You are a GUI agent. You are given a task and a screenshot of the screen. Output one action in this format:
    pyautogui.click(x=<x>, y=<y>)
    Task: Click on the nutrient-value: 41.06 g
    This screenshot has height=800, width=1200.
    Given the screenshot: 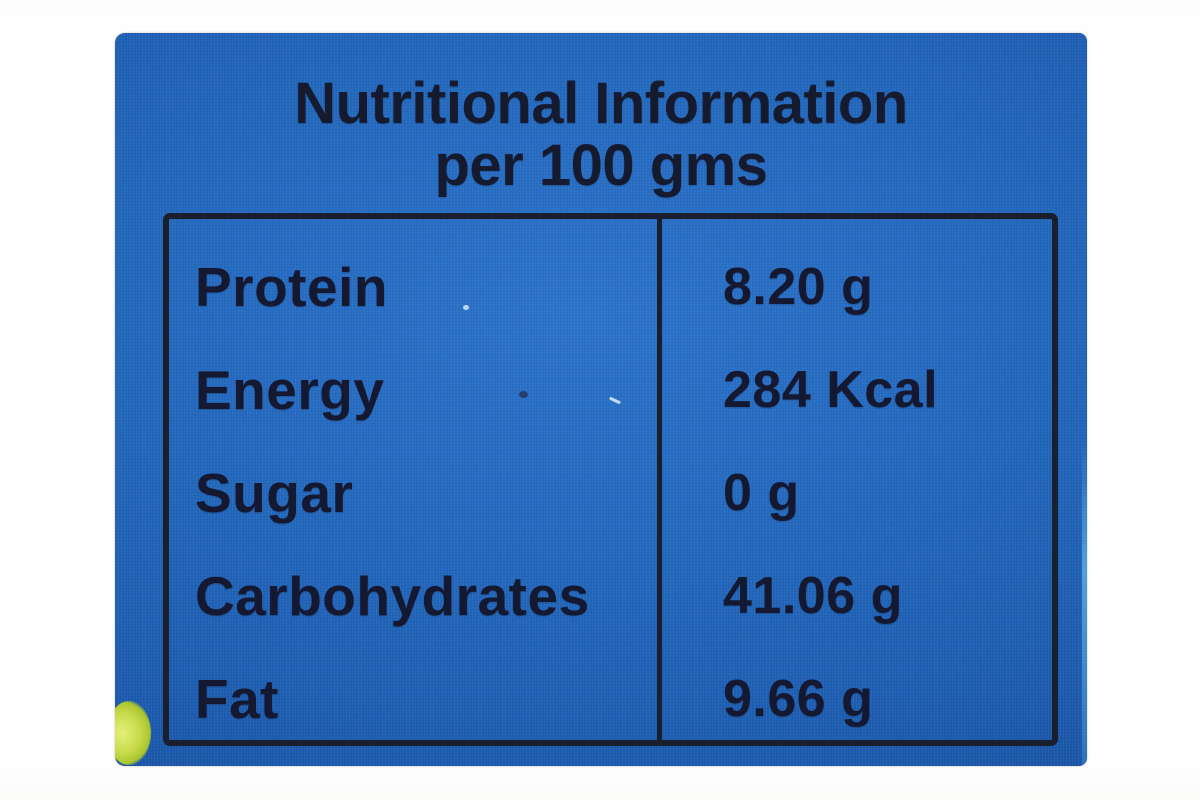 What is the action you would take?
    pyautogui.click(x=813, y=595)
    